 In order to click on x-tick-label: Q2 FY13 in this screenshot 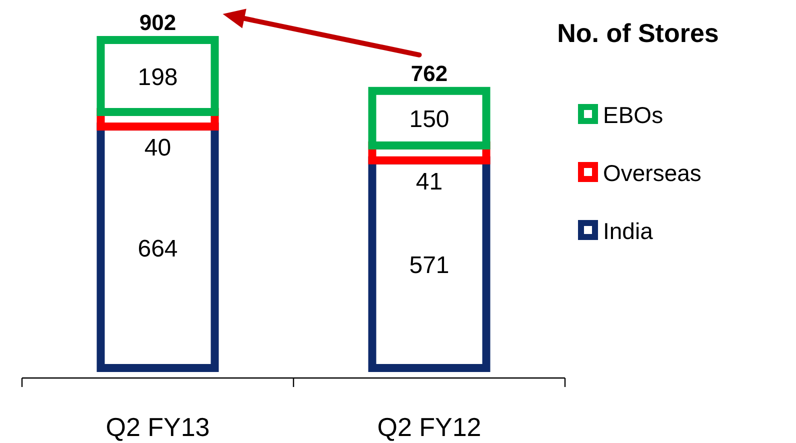, I will do `click(158, 427)`.